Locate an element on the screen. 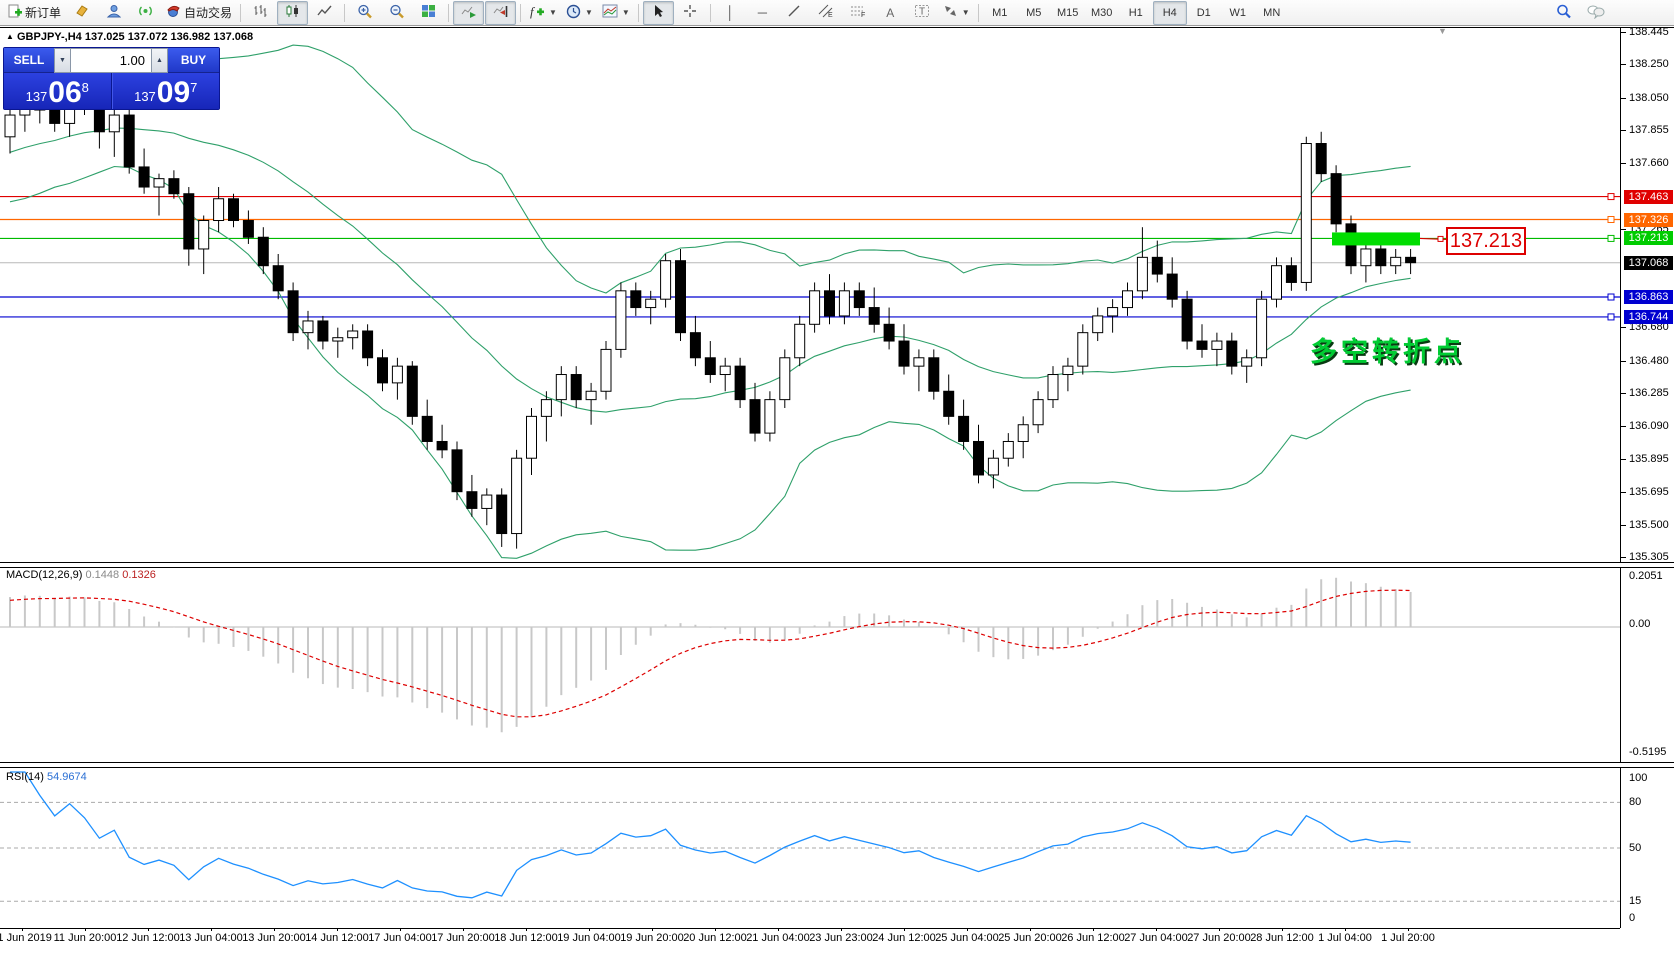  timeframe-m30: M30 is located at coordinates (1102, 12).